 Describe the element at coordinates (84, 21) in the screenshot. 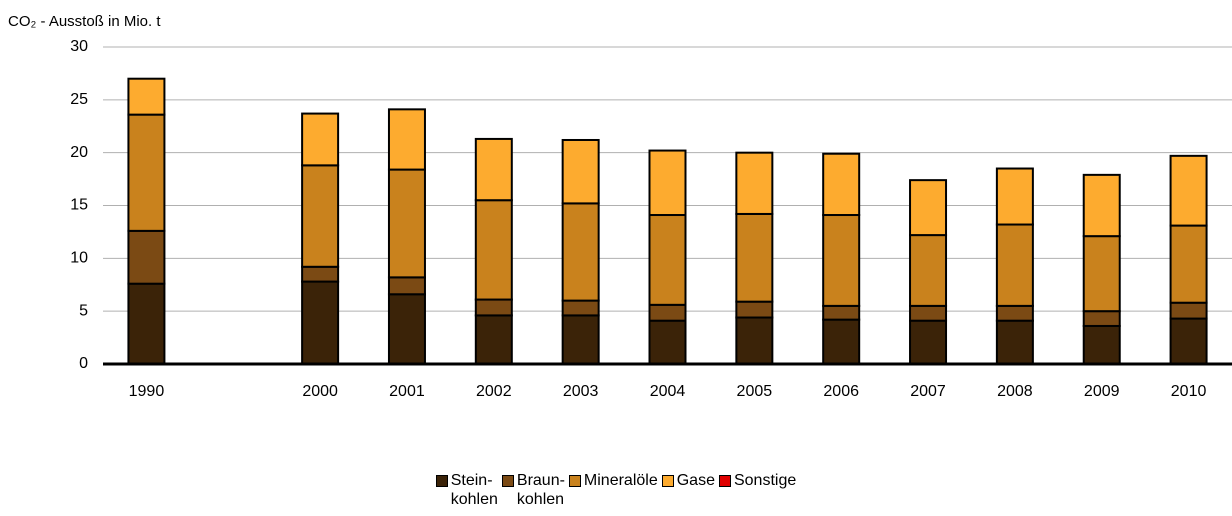

I see `y-axis-label: CO₂ - Ausstoß in Mio. t` at that location.